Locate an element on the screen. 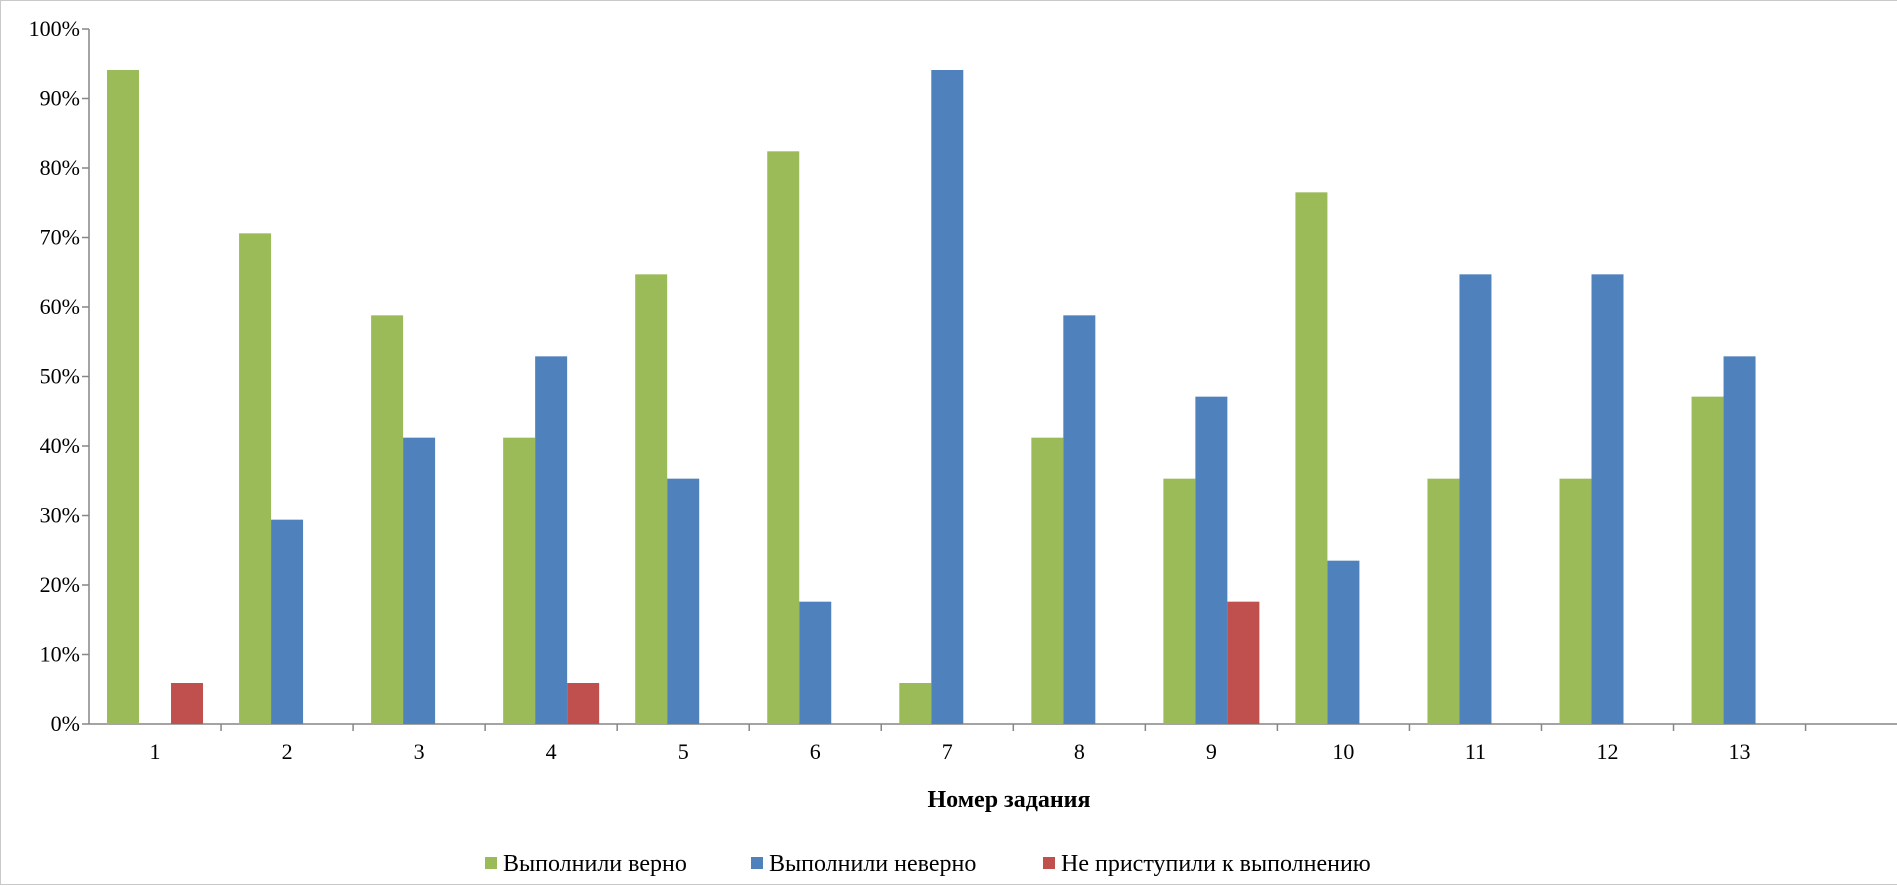 The image size is (1897, 886). x-axis-title: Номер задания is located at coordinates (1009, 800).